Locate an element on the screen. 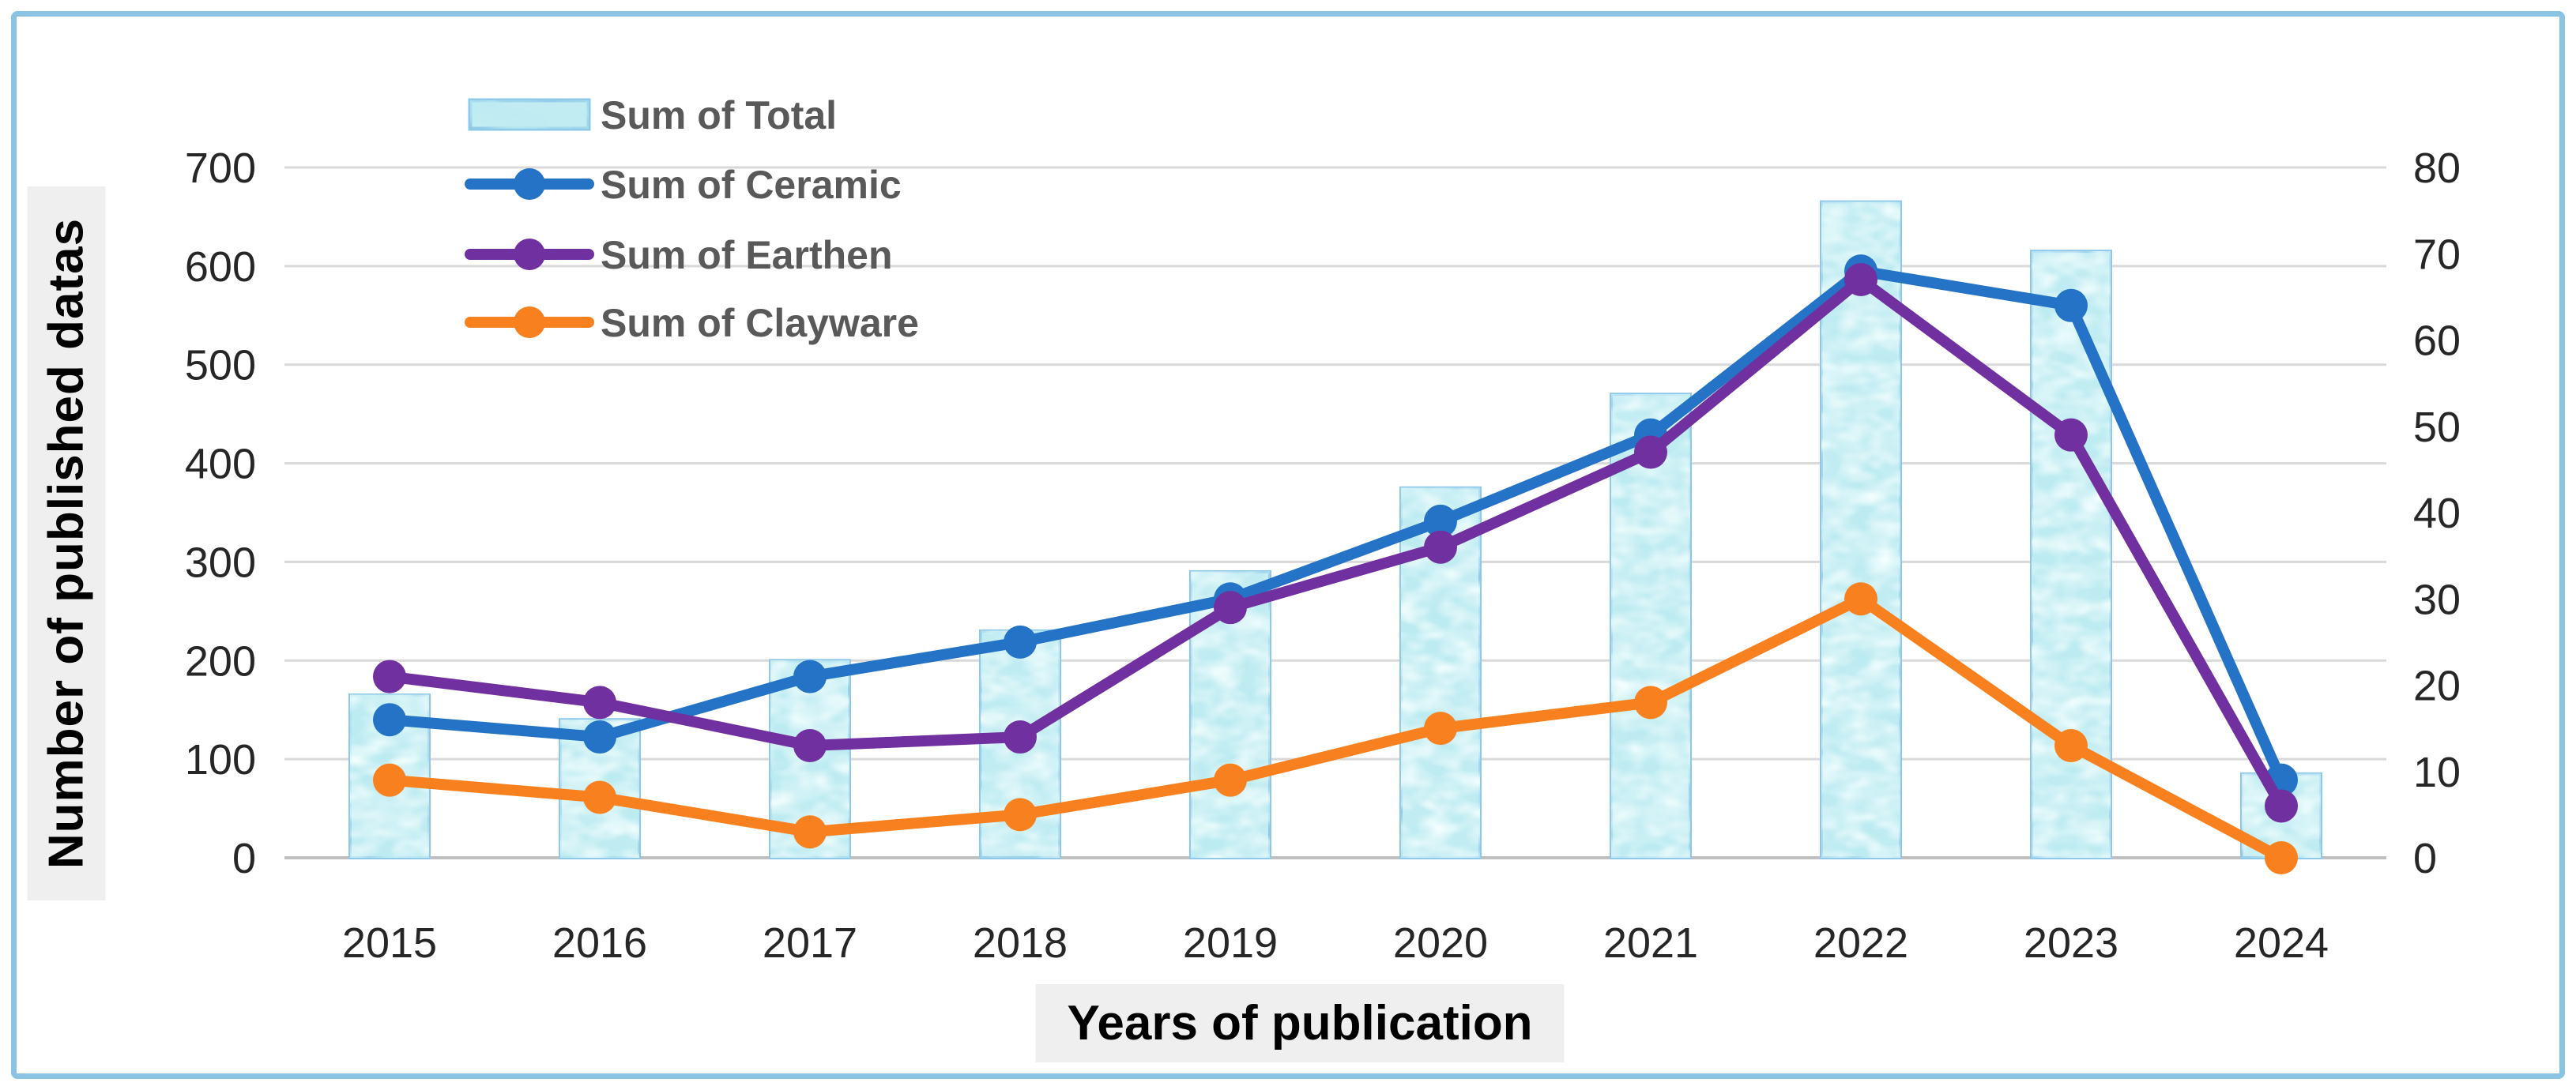  right-axis-tick-label: 70 is located at coordinates (2437, 254).